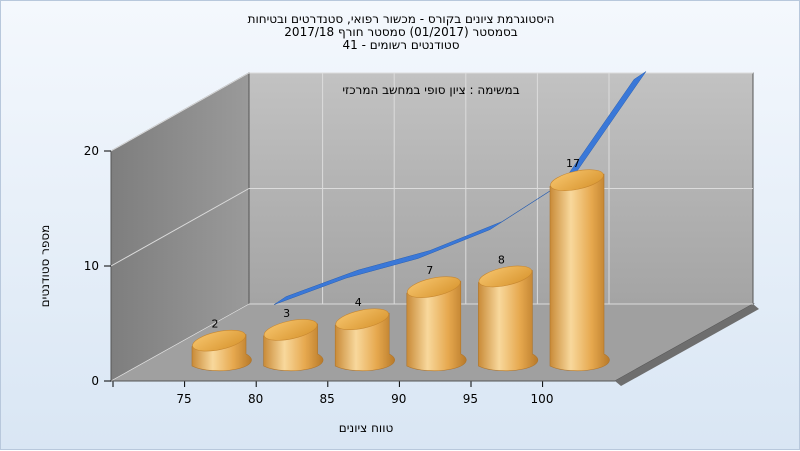  Describe the element at coordinates (327, 399) in the screenshot. I see `x-tick-label: 85` at that location.